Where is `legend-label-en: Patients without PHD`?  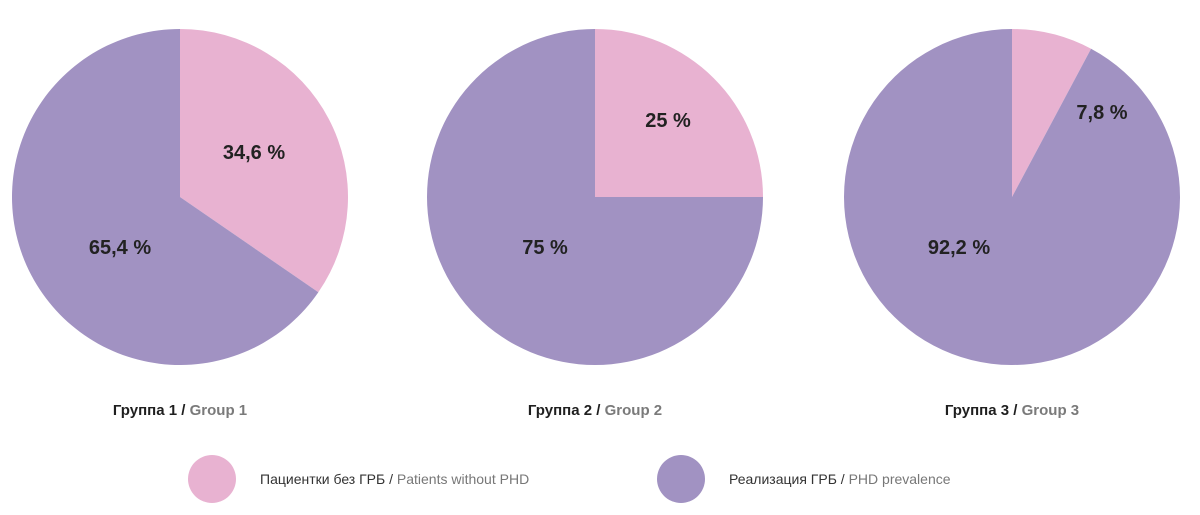 legend-label-en: Patients without PHD is located at coordinates (463, 479).